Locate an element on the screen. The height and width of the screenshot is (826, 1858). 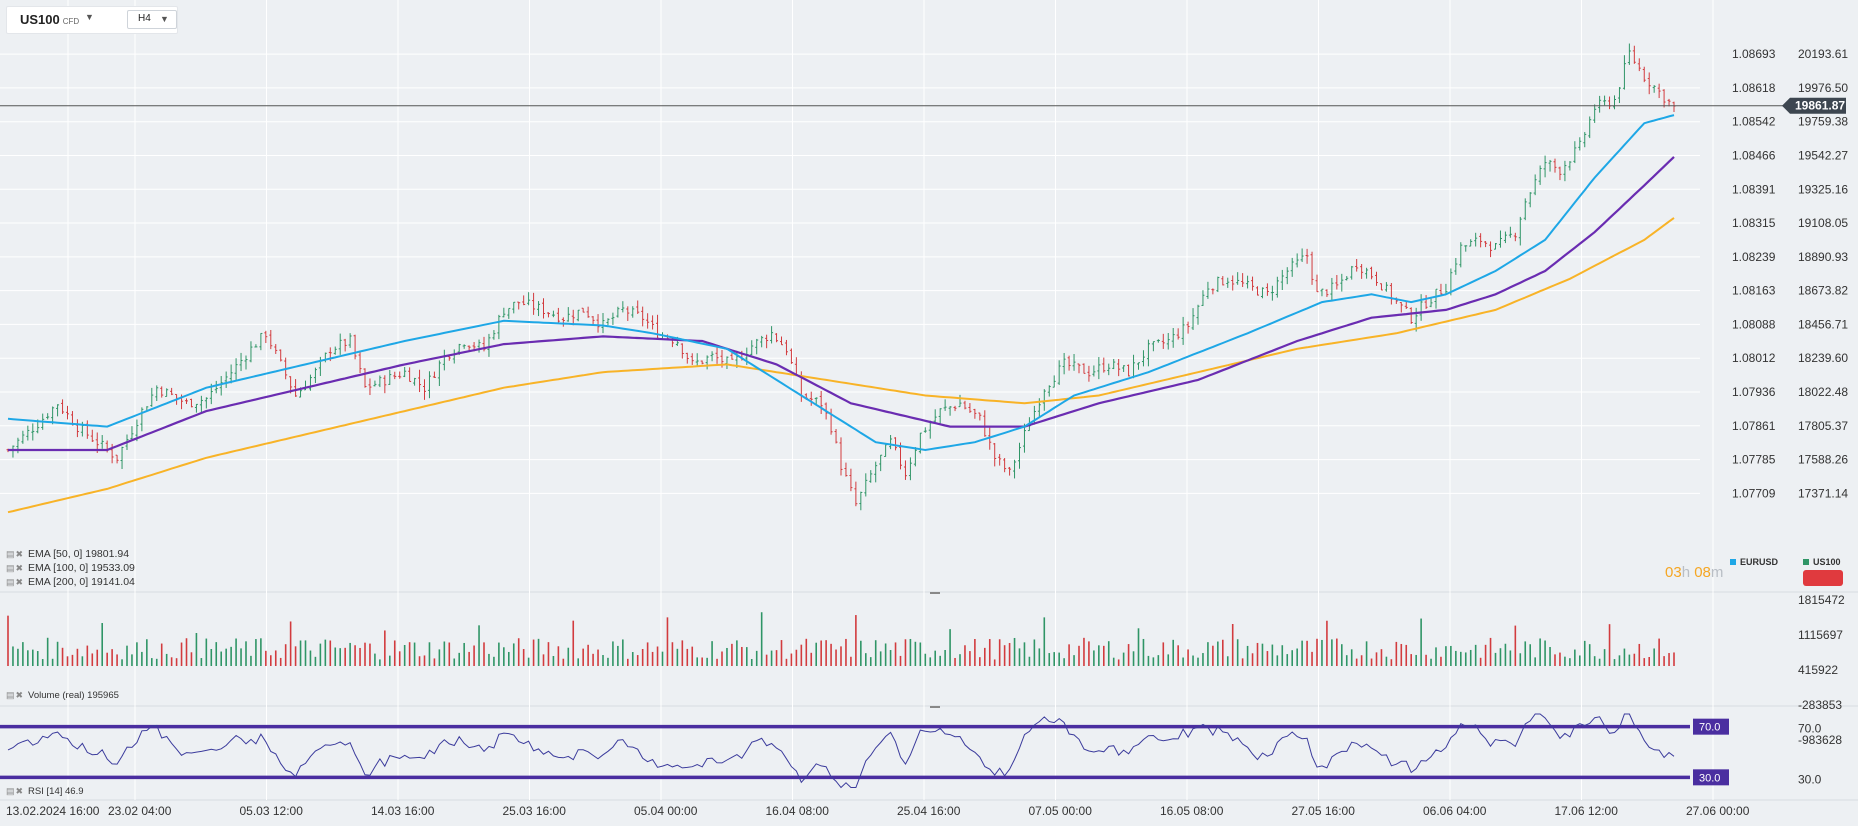
x-tick-label: 06.06 04:00 is located at coordinates (1455, 811).